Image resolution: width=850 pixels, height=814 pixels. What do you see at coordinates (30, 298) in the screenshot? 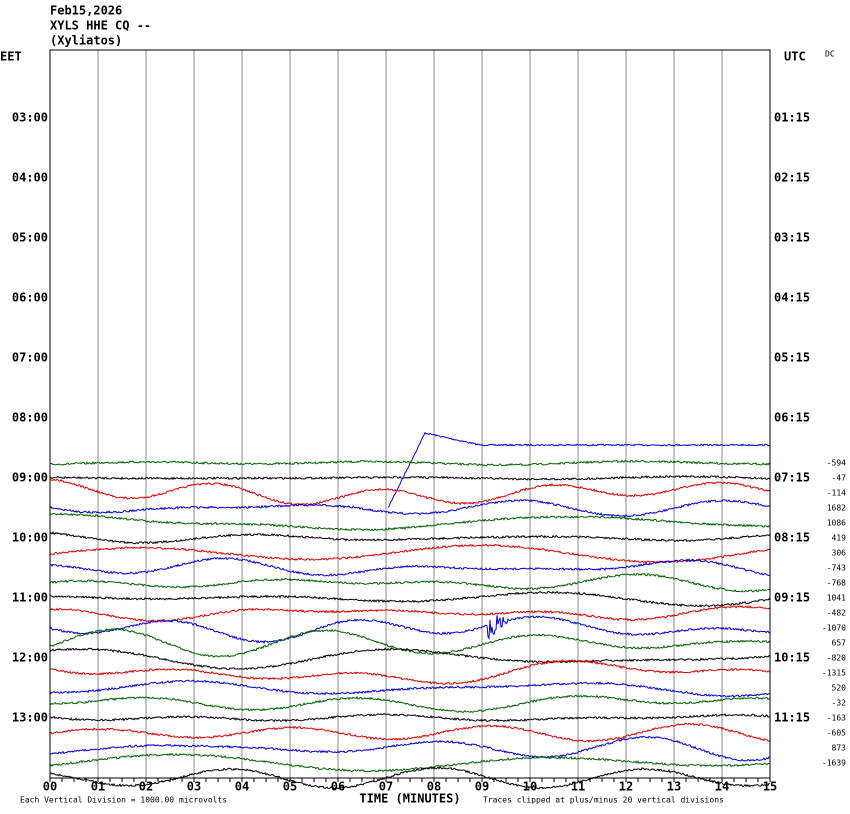
I see `left-time: 06:00` at bounding box center [30, 298].